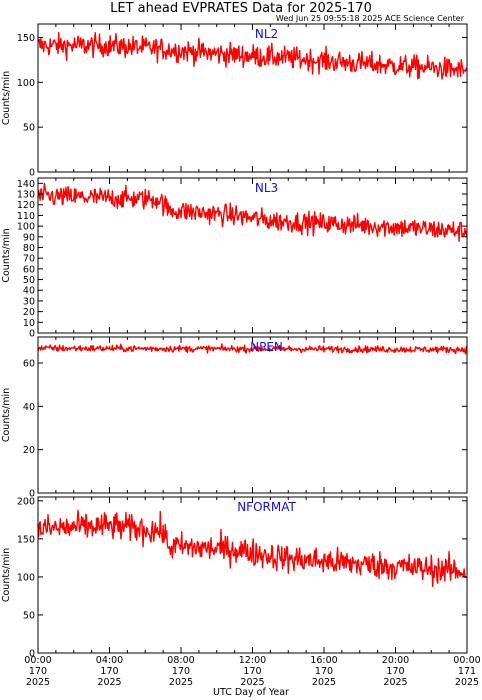 The width and height of the screenshot is (482, 700). I want to click on panel-label: NL2, so click(266, 34).